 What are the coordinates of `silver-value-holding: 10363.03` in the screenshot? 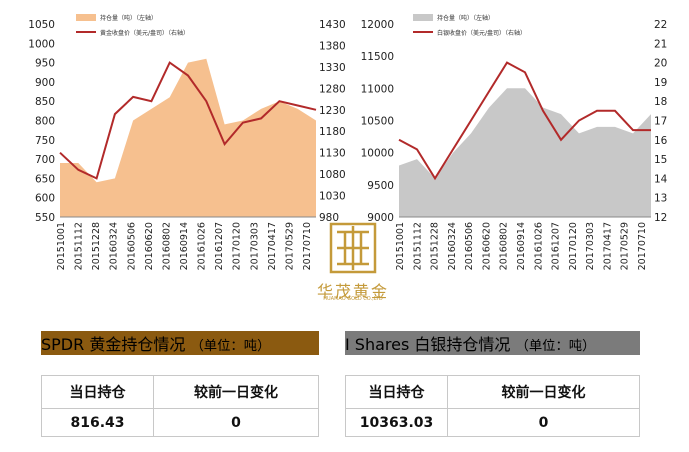 It's located at (396, 422).